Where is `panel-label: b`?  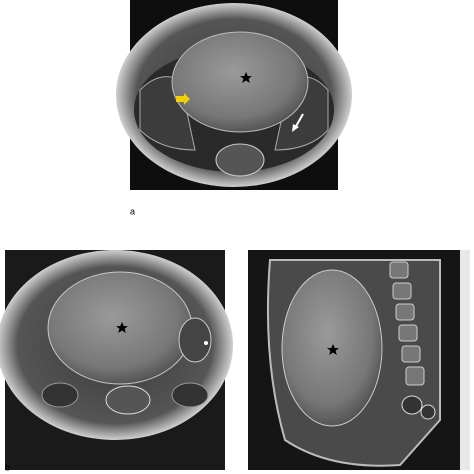 panel-label: b is located at coordinates (7, 467).